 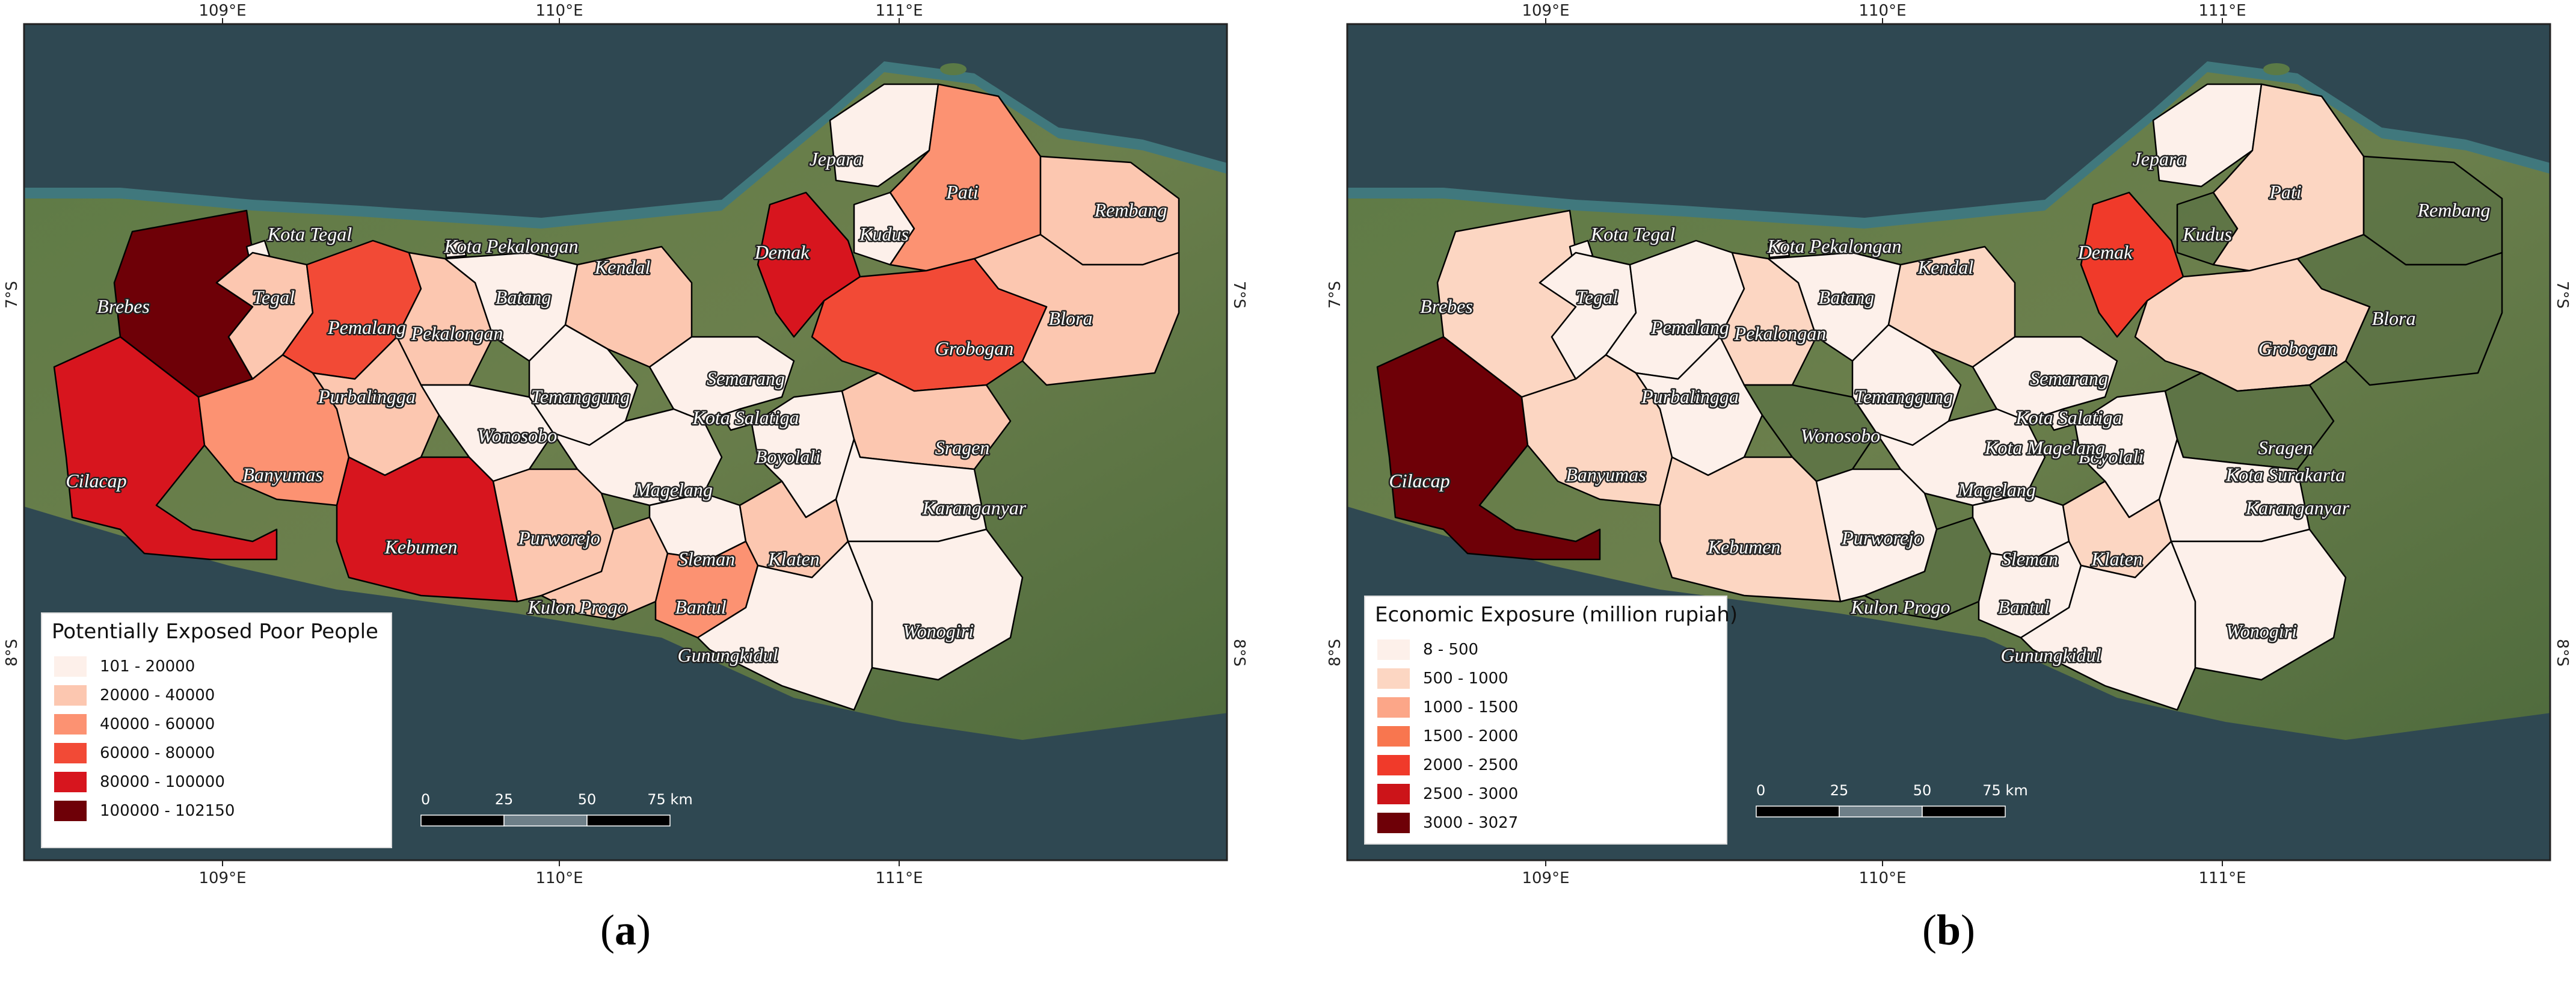 What do you see at coordinates (523, 297) in the screenshot?
I see `region-label-batang: Batang` at bounding box center [523, 297].